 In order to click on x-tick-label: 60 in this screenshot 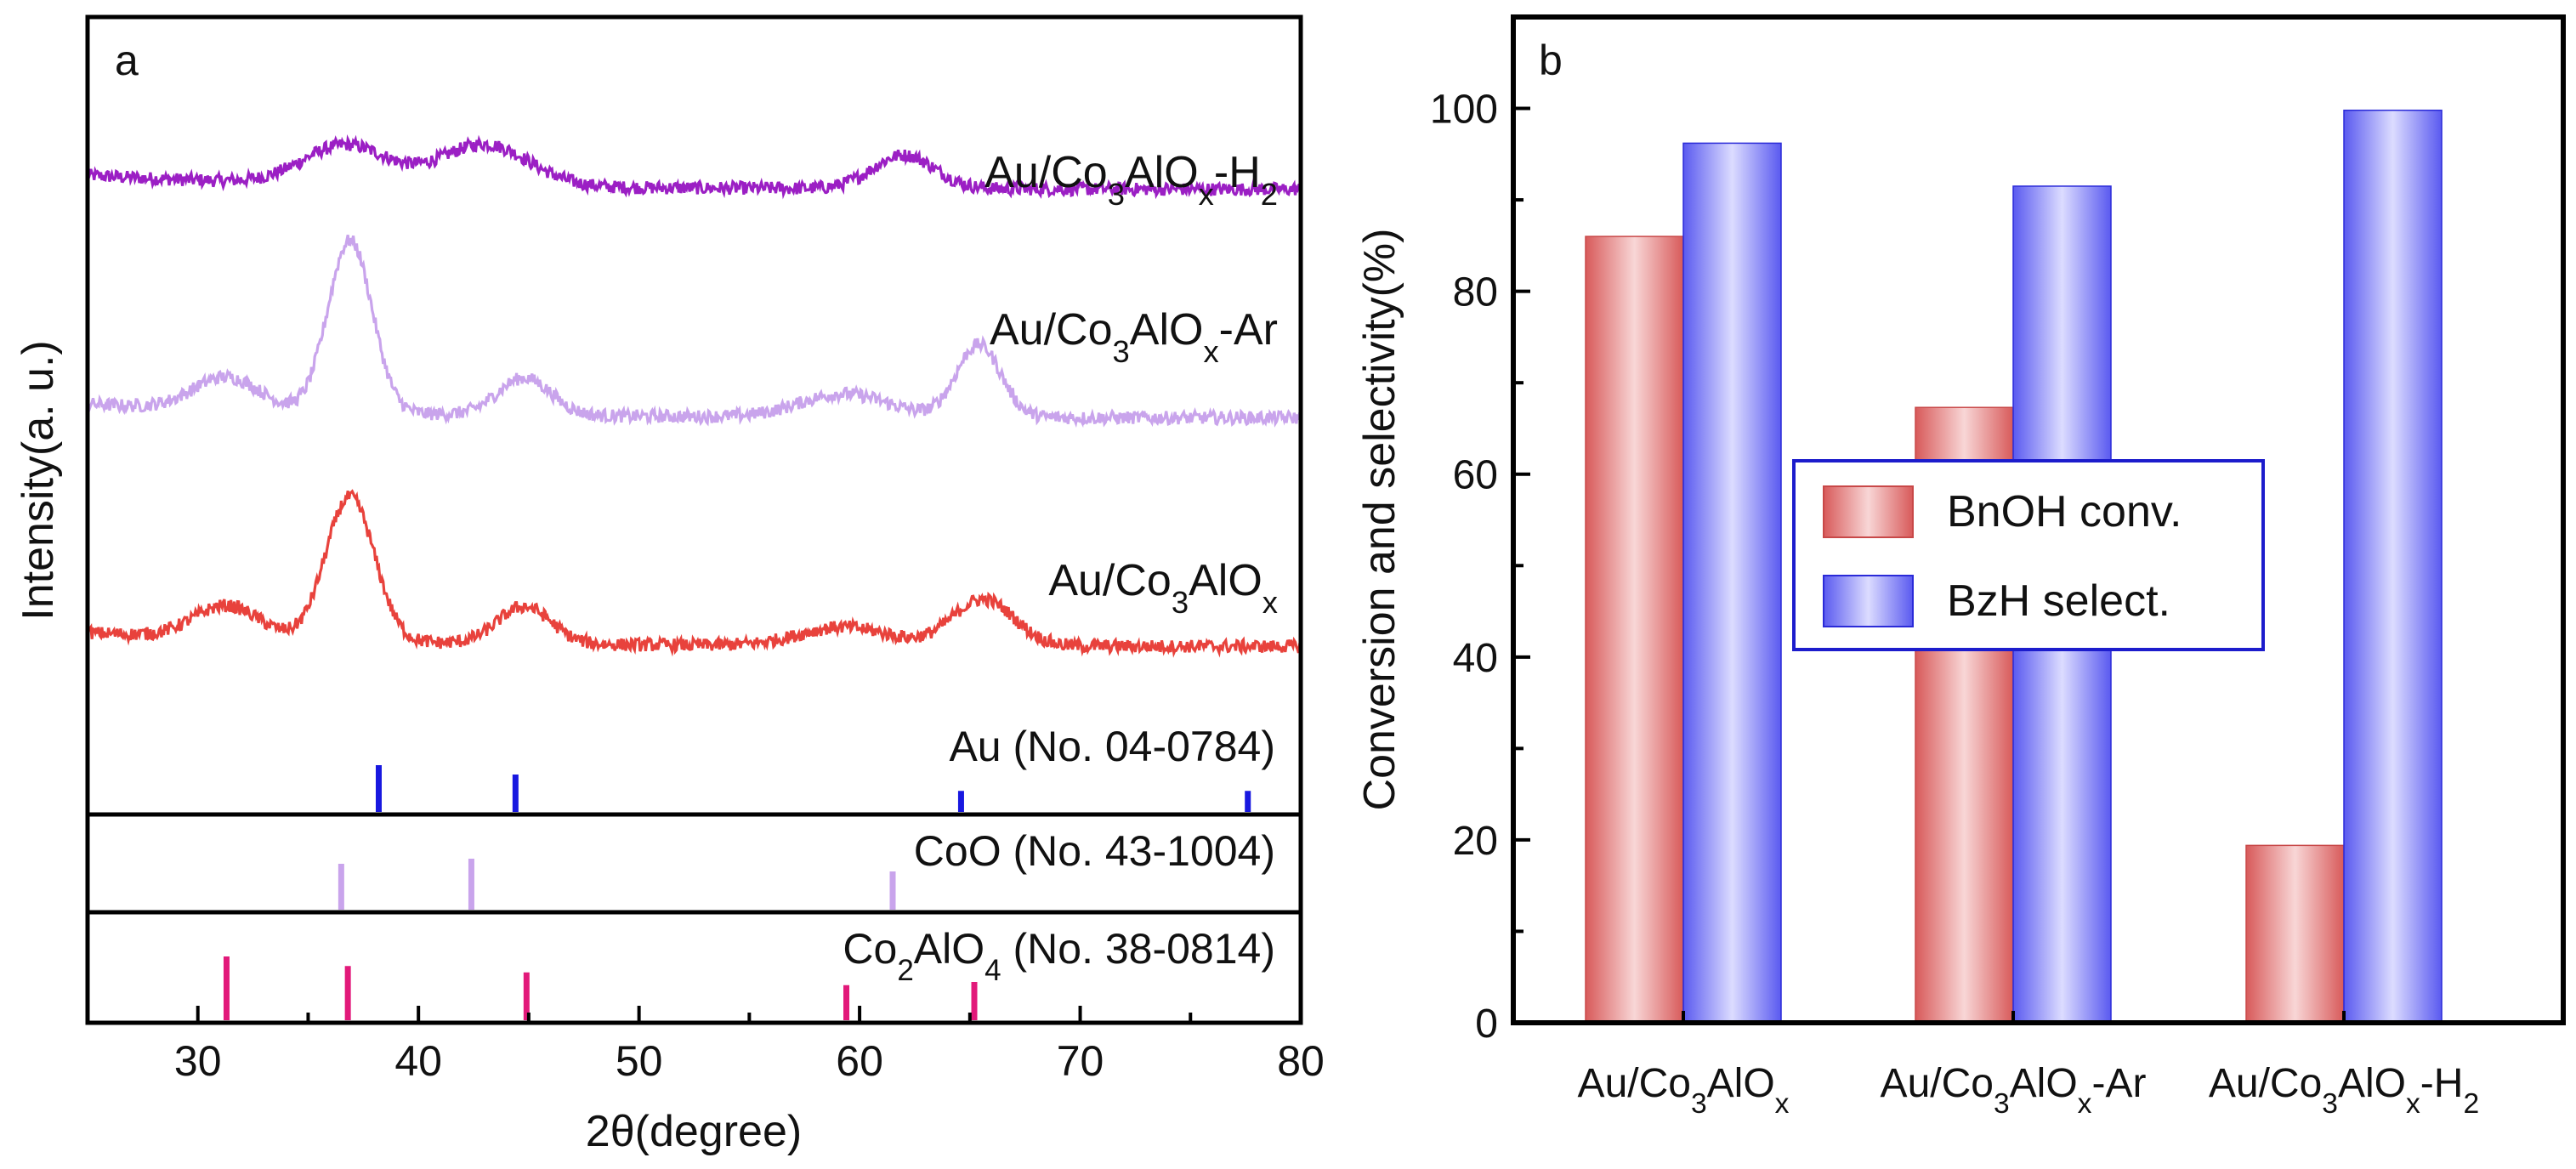, I will do `click(860, 1061)`.